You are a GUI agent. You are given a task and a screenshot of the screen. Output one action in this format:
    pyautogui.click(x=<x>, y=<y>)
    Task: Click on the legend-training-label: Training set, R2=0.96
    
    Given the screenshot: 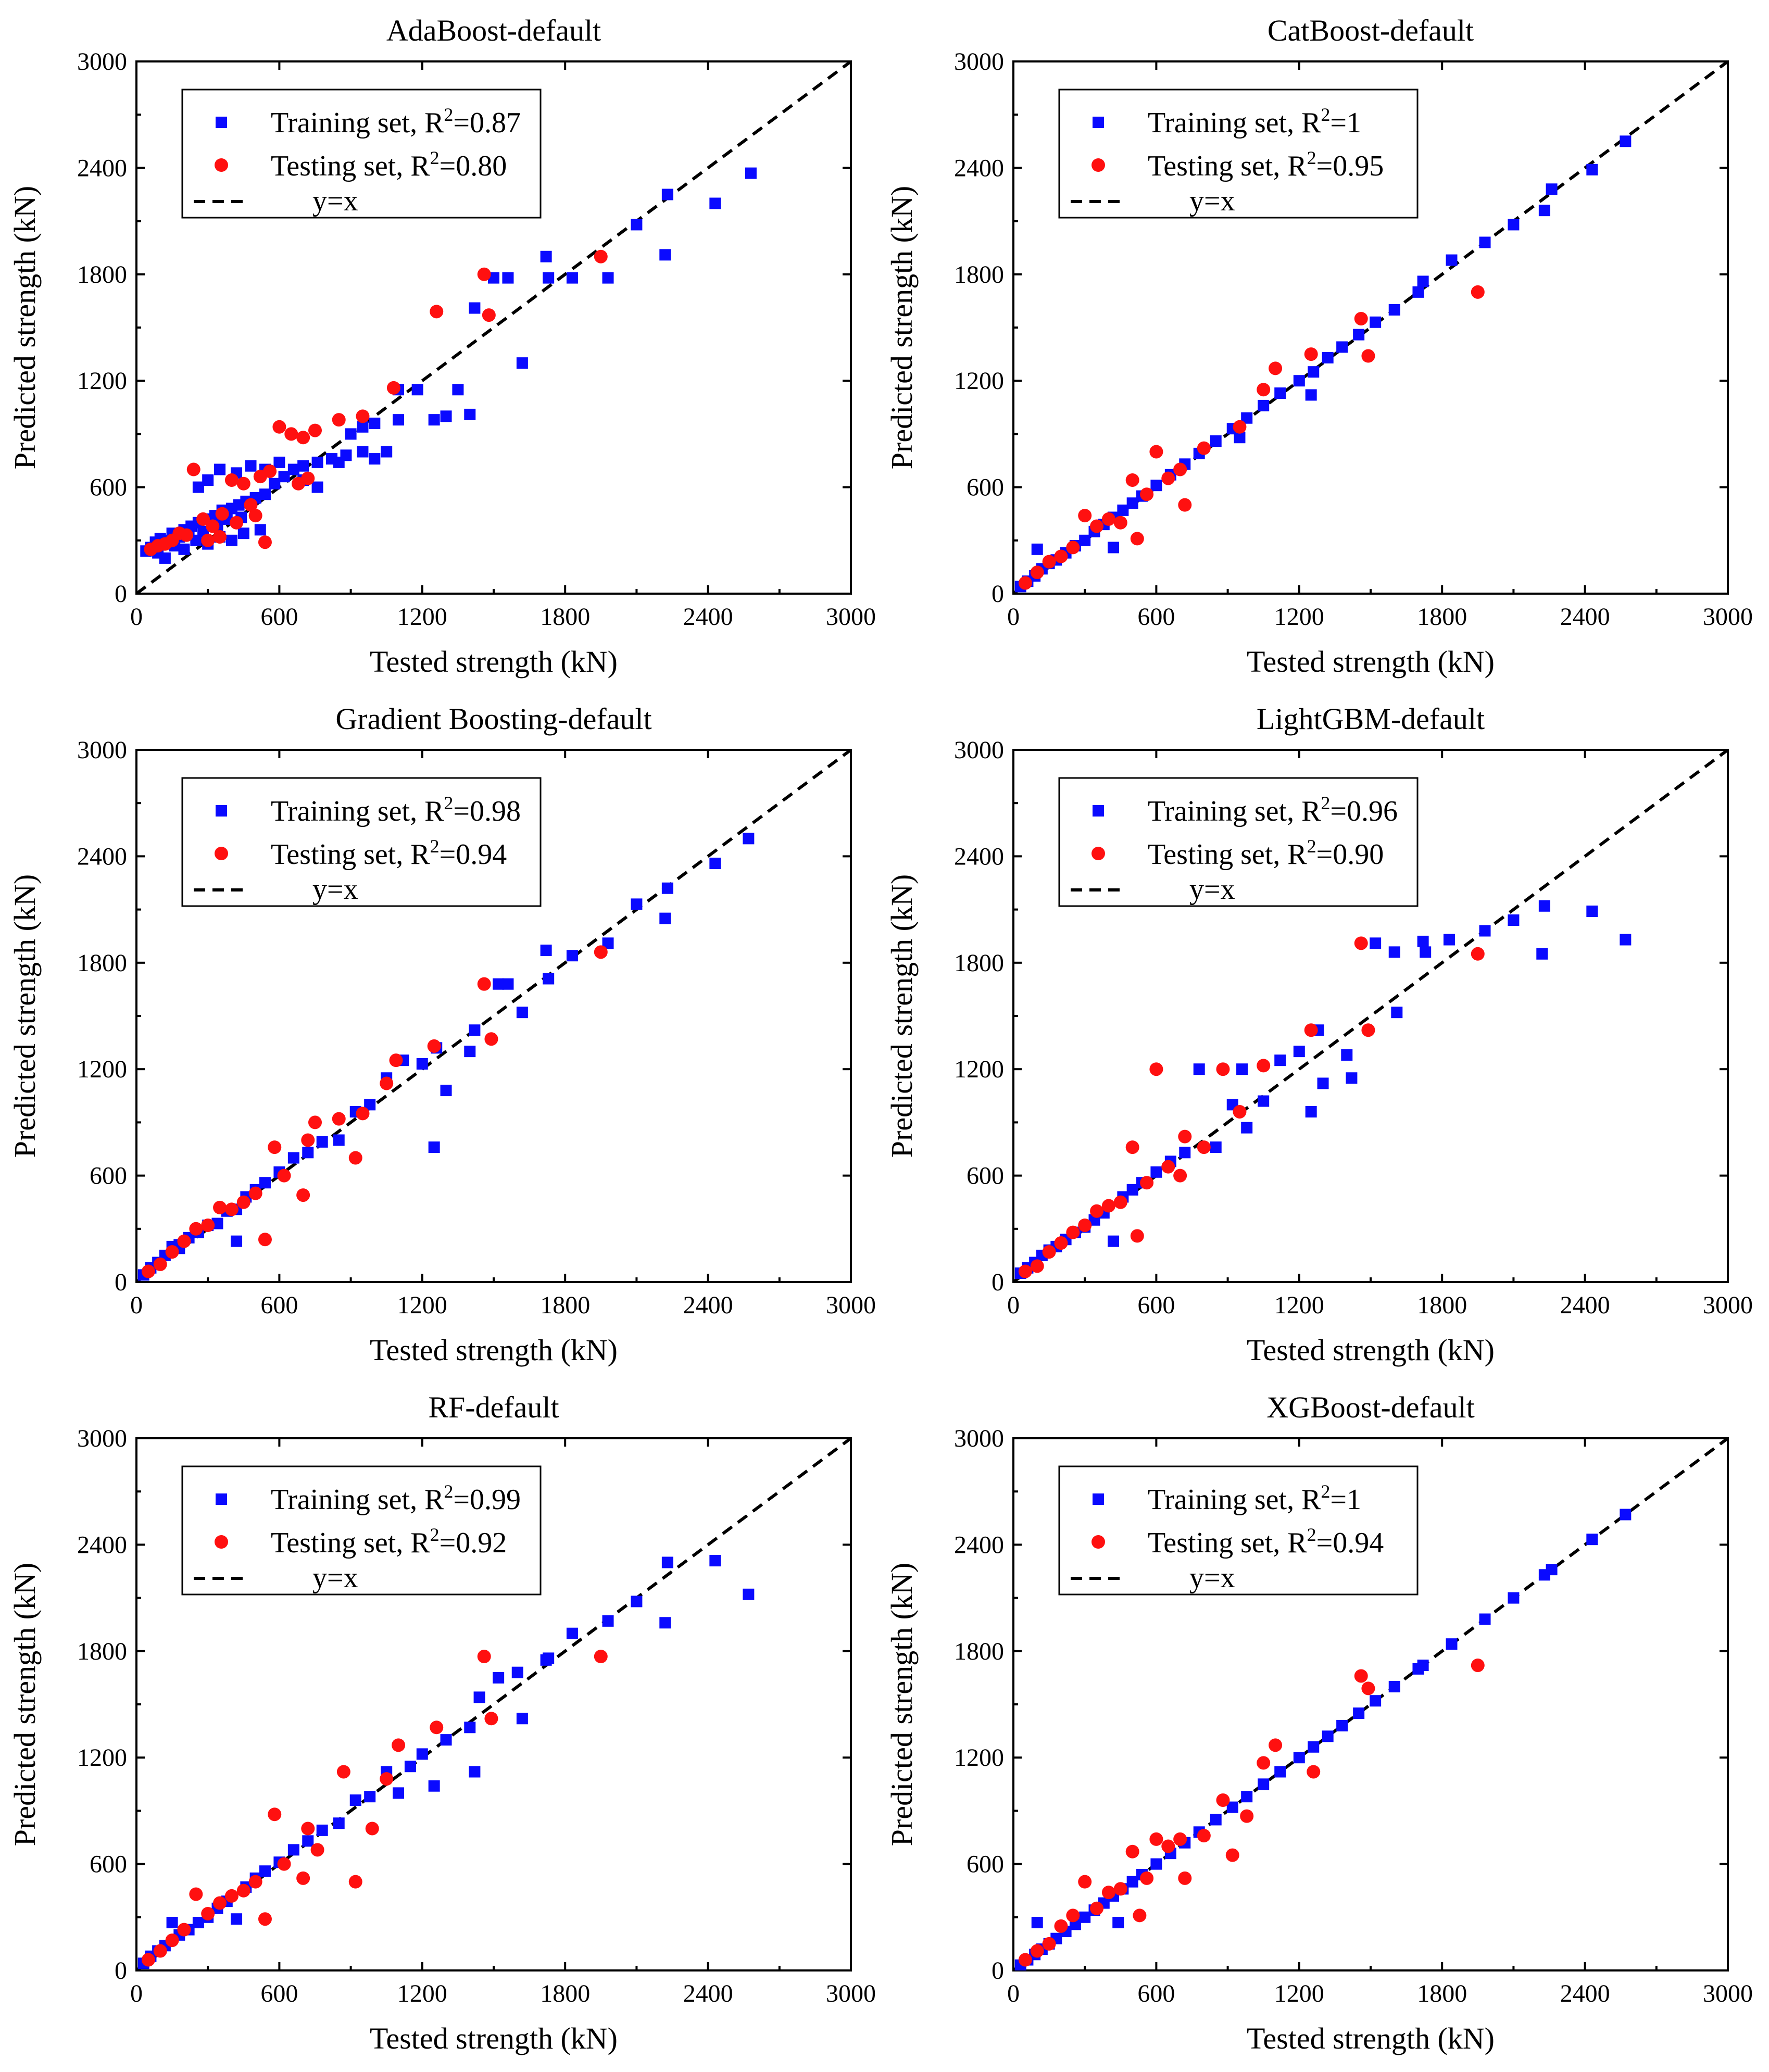 What is the action you would take?
    pyautogui.click(x=1273, y=810)
    